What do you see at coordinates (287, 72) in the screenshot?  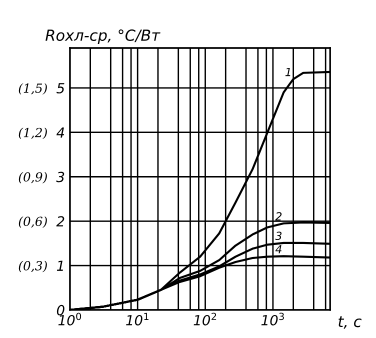 I see `series-label: 1` at bounding box center [287, 72].